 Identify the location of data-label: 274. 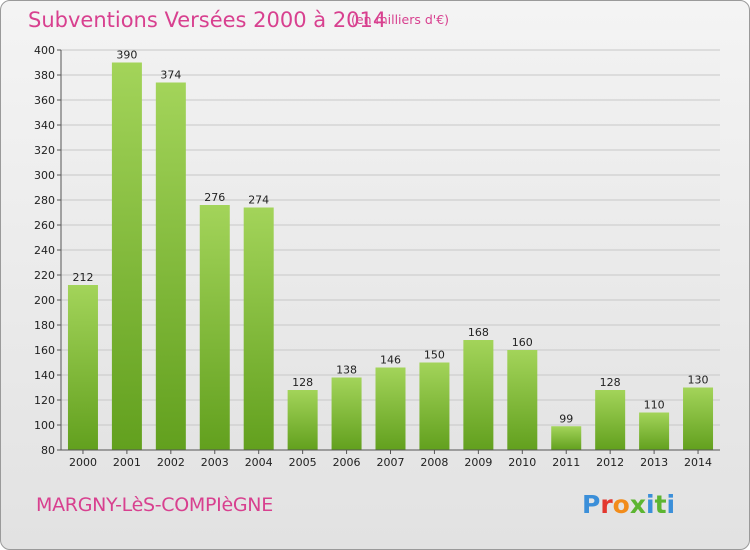
(258, 200).